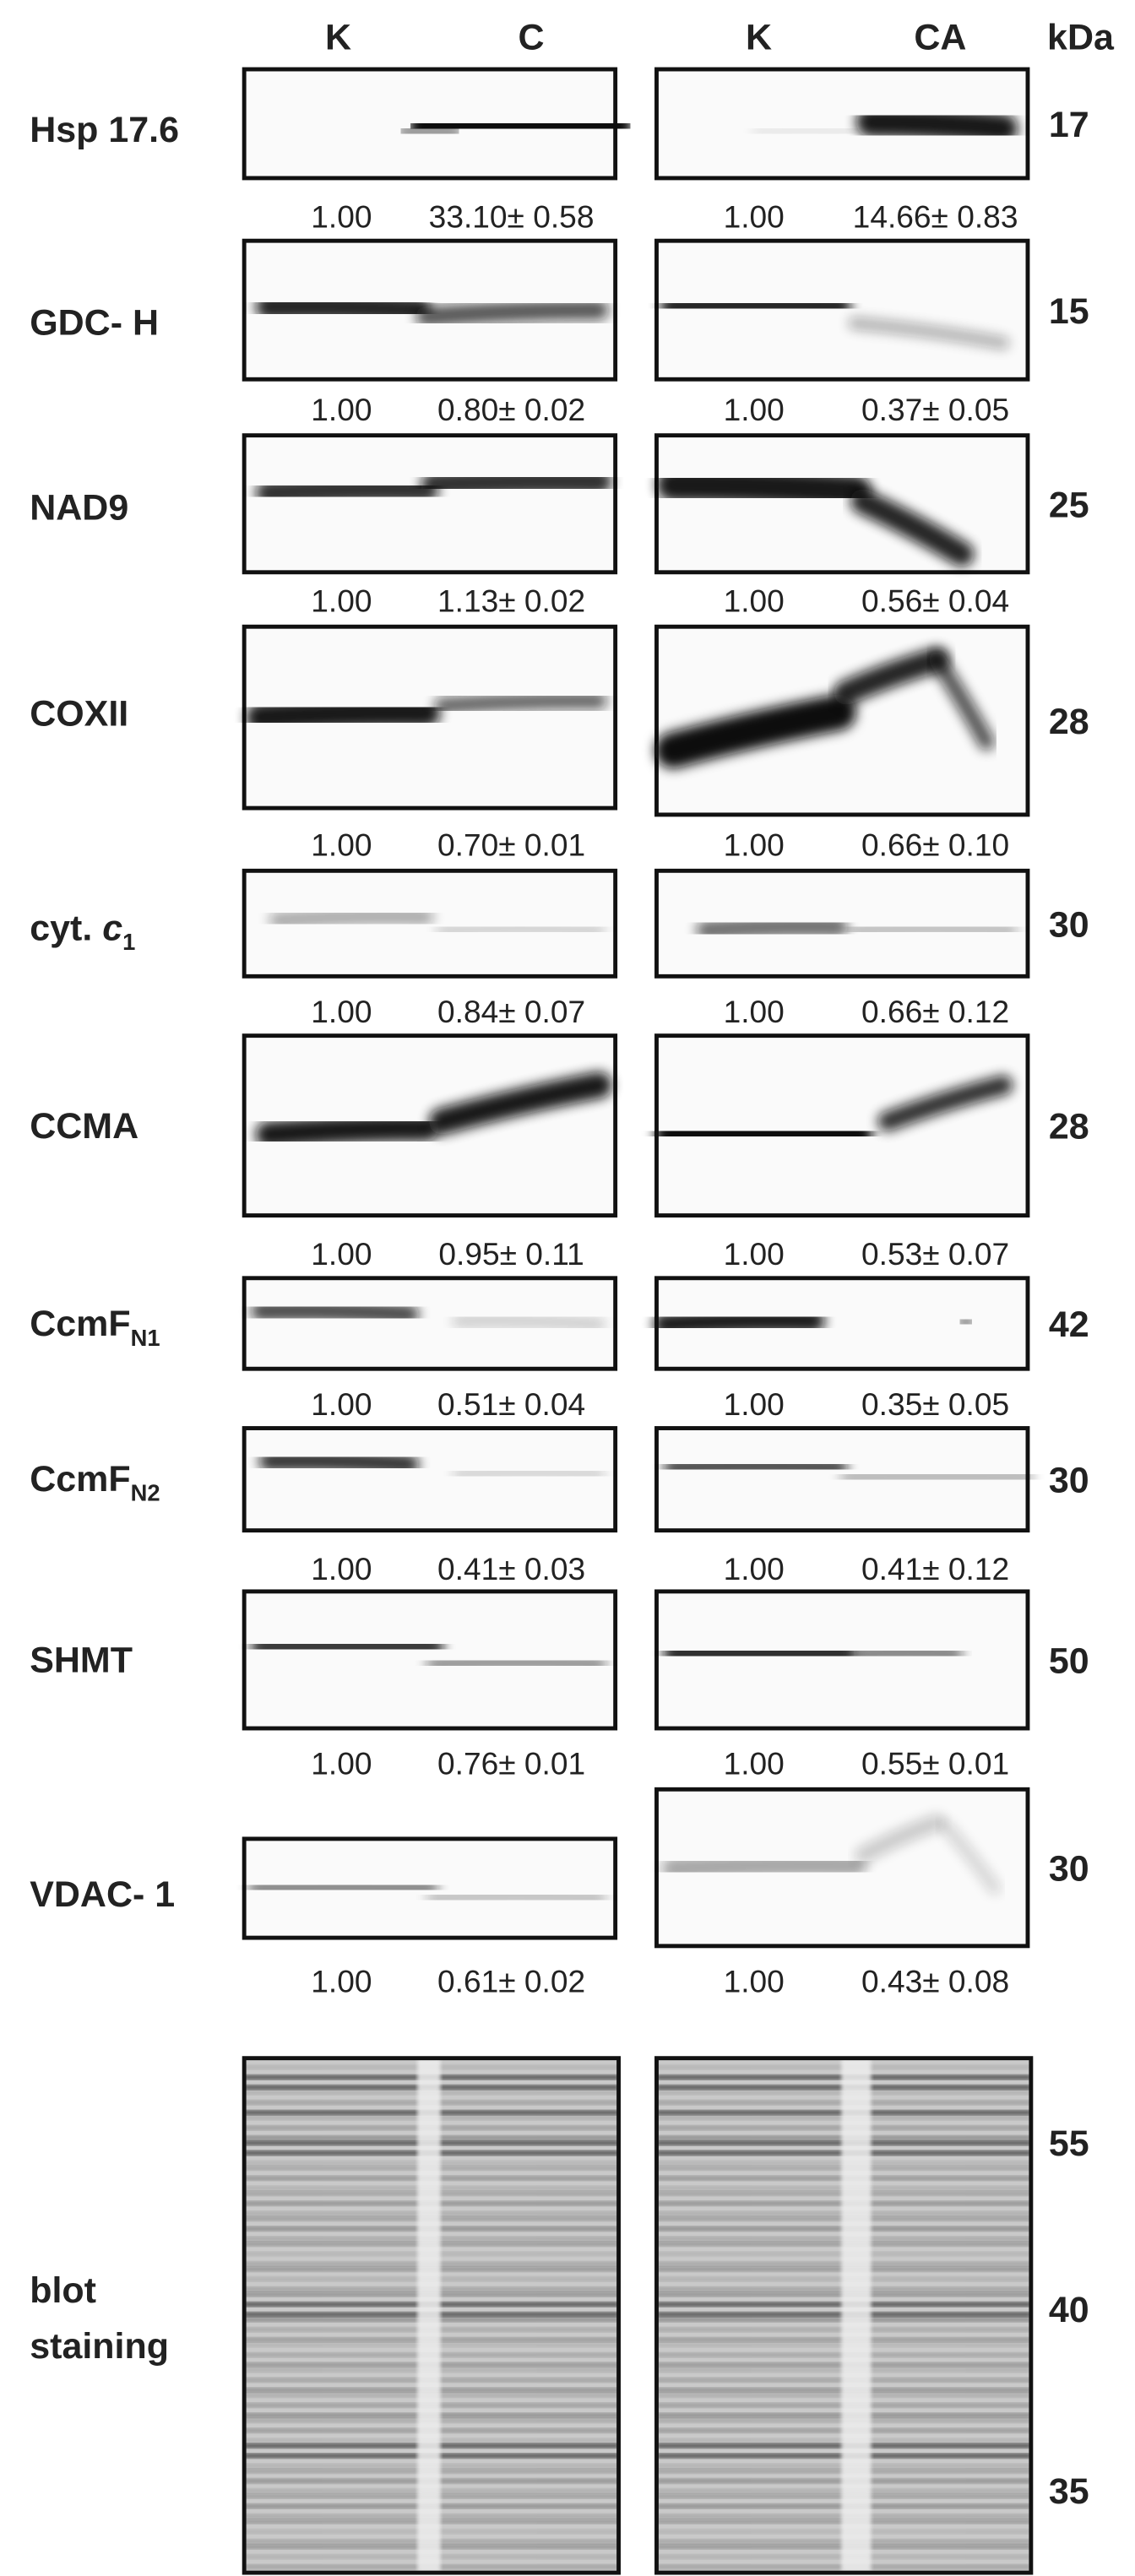 The image size is (1135, 2576). What do you see at coordinates (532, 38) in the screenshot?
I see `lane-label: C` at bounding box center [532, 38].